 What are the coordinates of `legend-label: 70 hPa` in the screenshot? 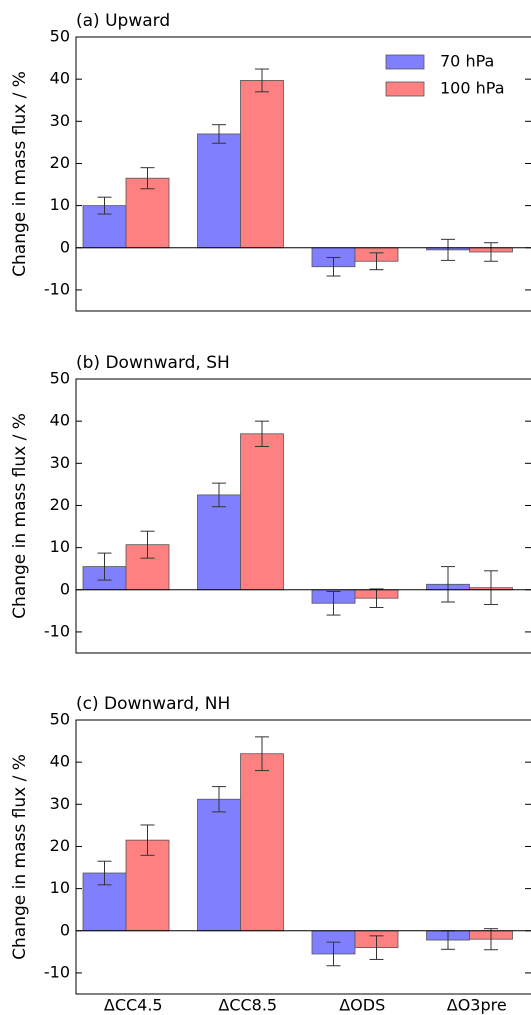 It's located at (467, 61).